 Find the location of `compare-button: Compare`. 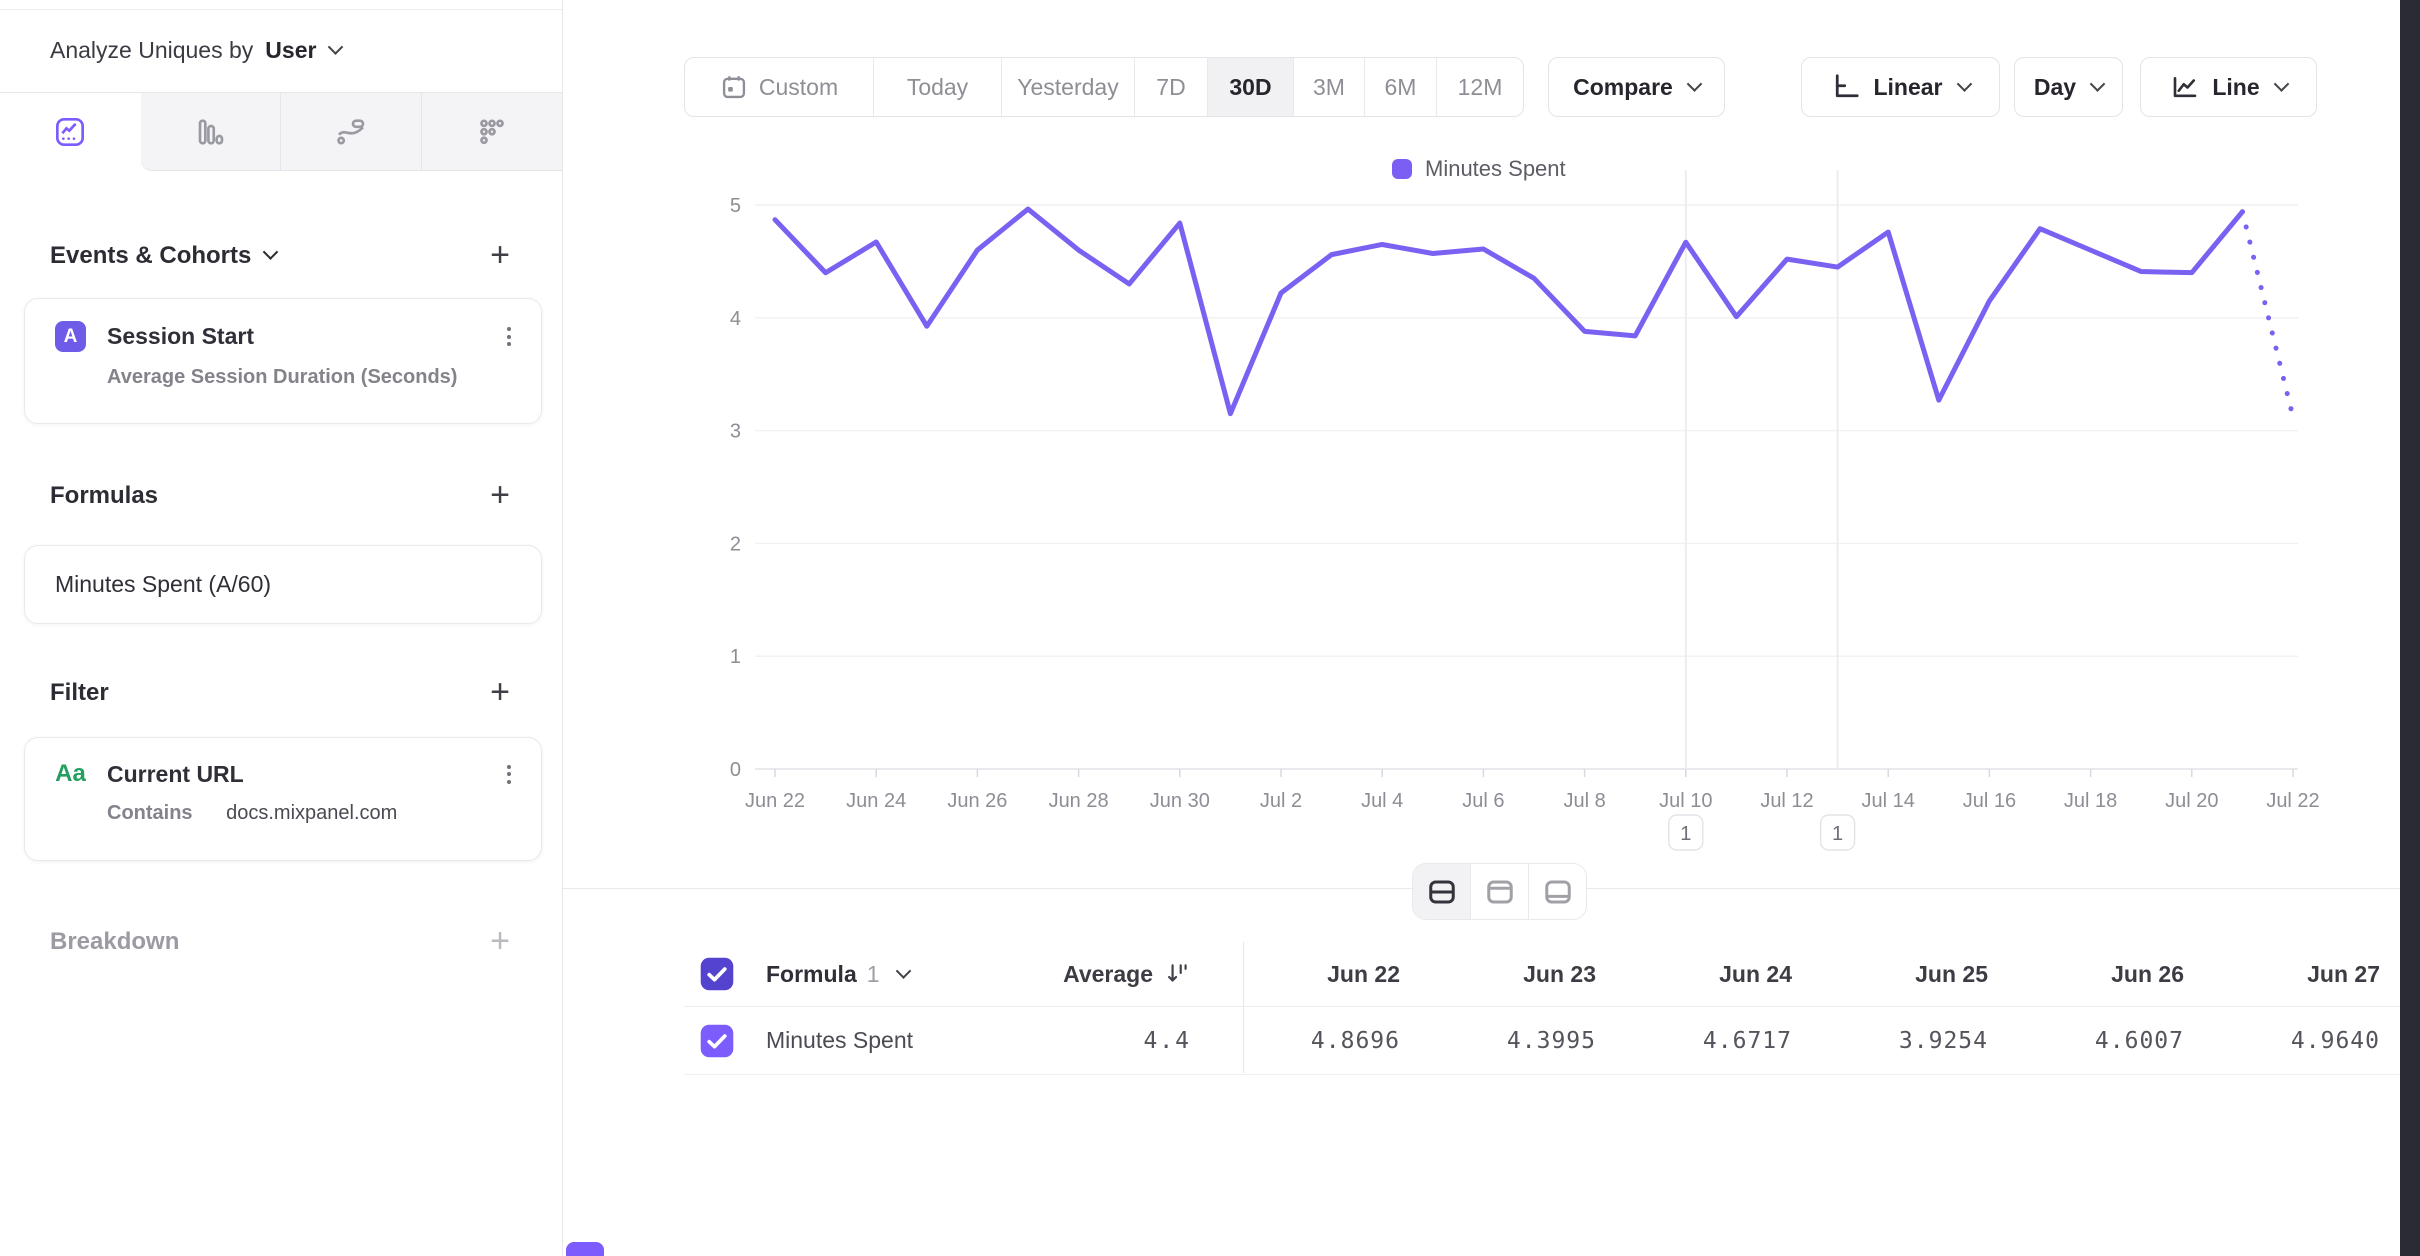

compare-button: Compare is located at coordinates (1636, 87).